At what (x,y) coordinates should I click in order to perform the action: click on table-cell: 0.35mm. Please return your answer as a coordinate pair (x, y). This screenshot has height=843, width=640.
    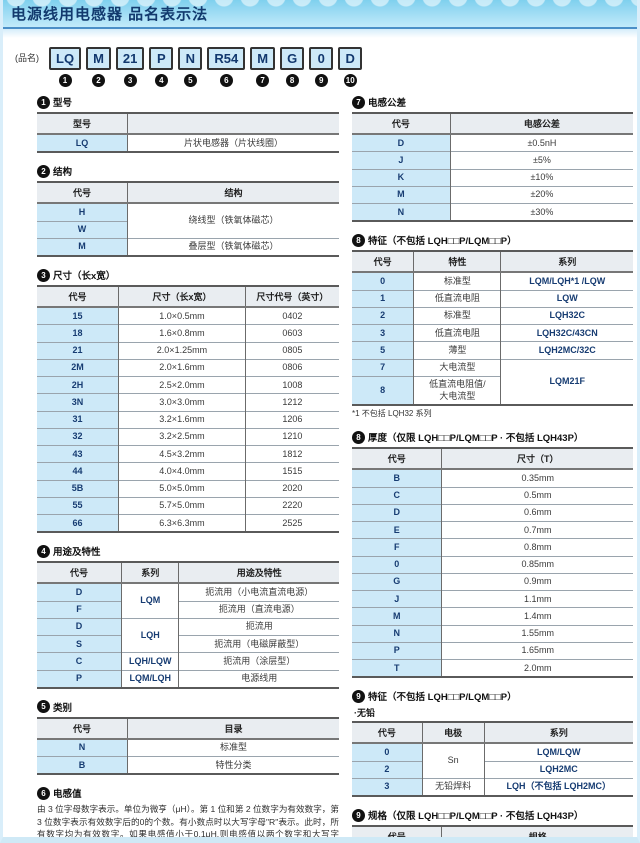
    Looking at the image, I should click on (537, 477).